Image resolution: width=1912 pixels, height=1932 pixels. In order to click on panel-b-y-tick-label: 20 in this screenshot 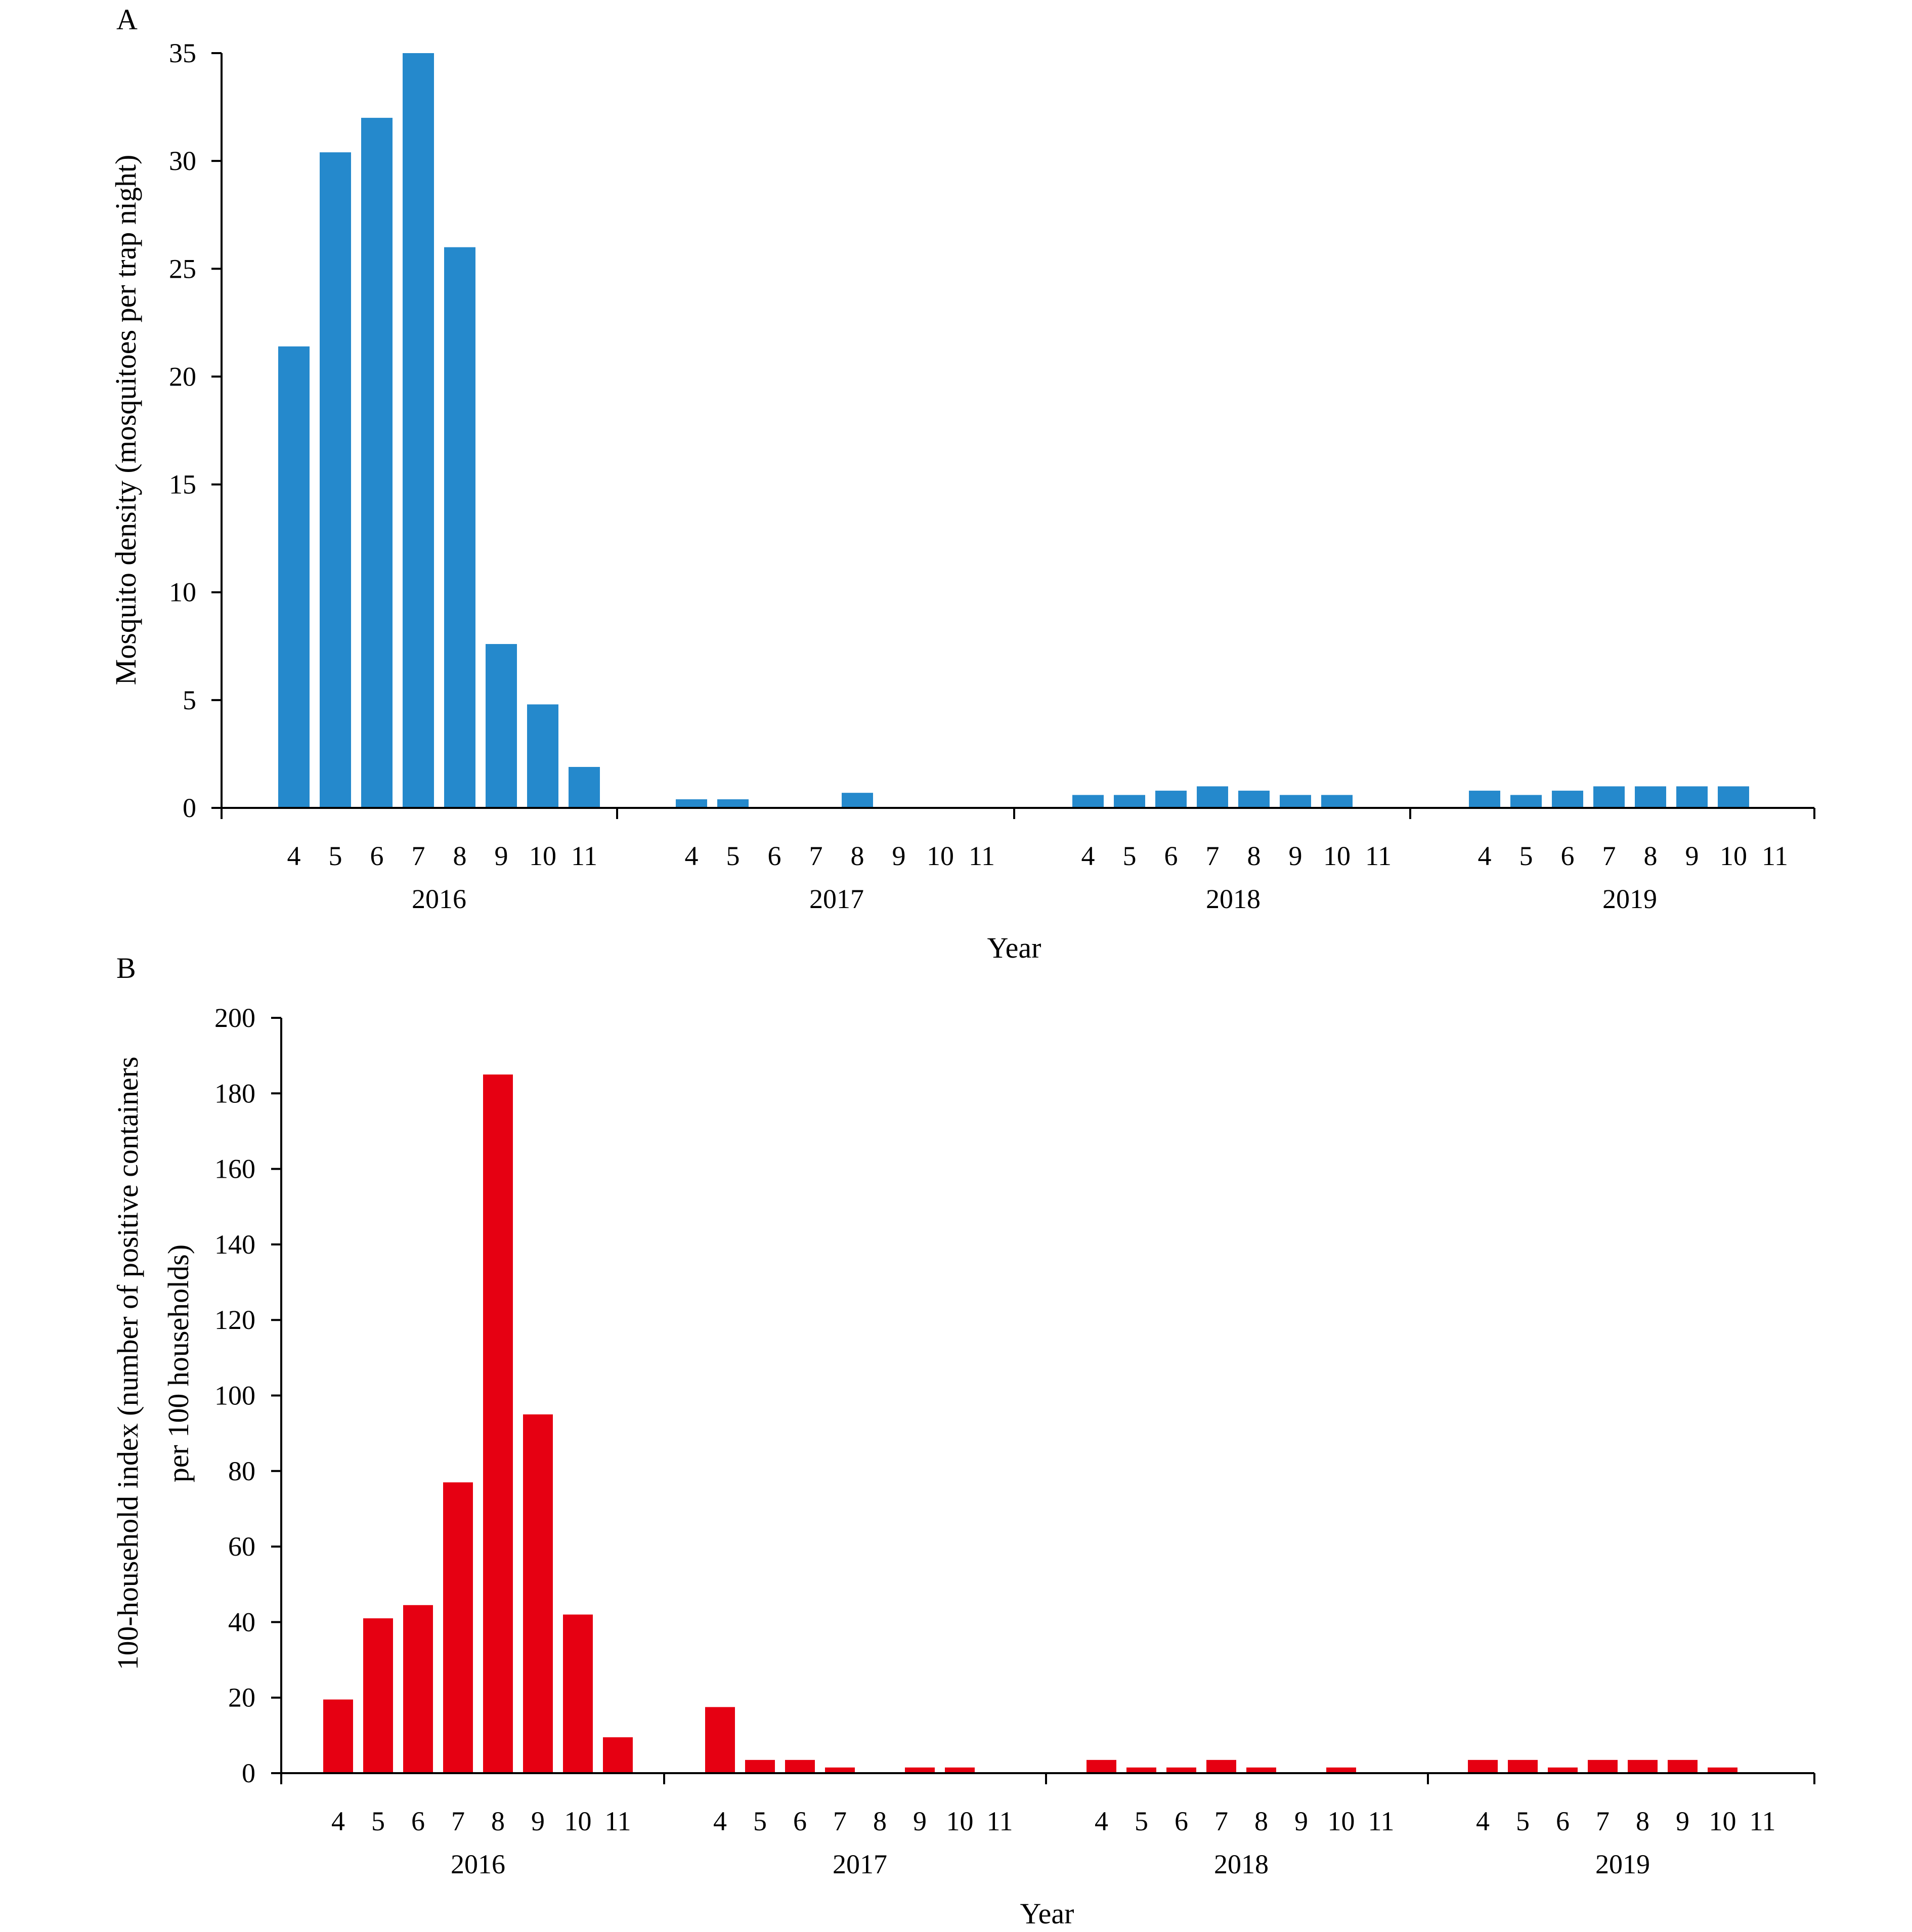, I will do `click(242, 1698)`.